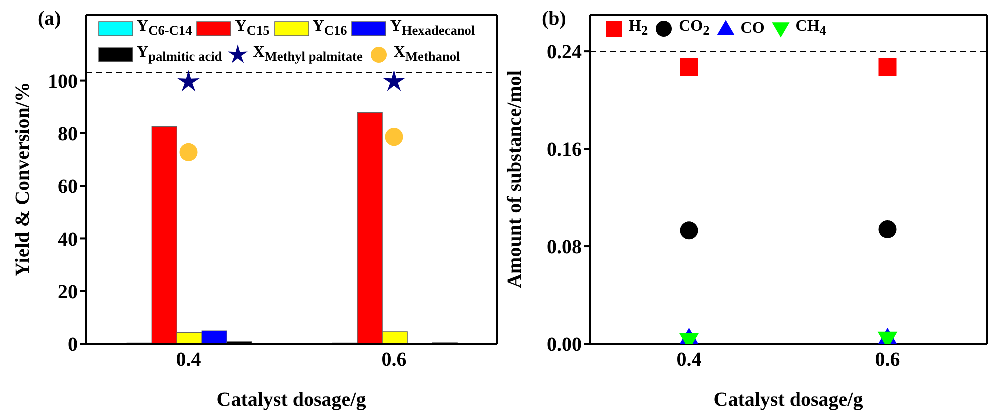 Image resolution: width=990 pixels, height=414 pixels. What do you see at coordinates (68, 135) in the screenshot?
I see `y-tick-label: 80` at bounding box center [68, 135].